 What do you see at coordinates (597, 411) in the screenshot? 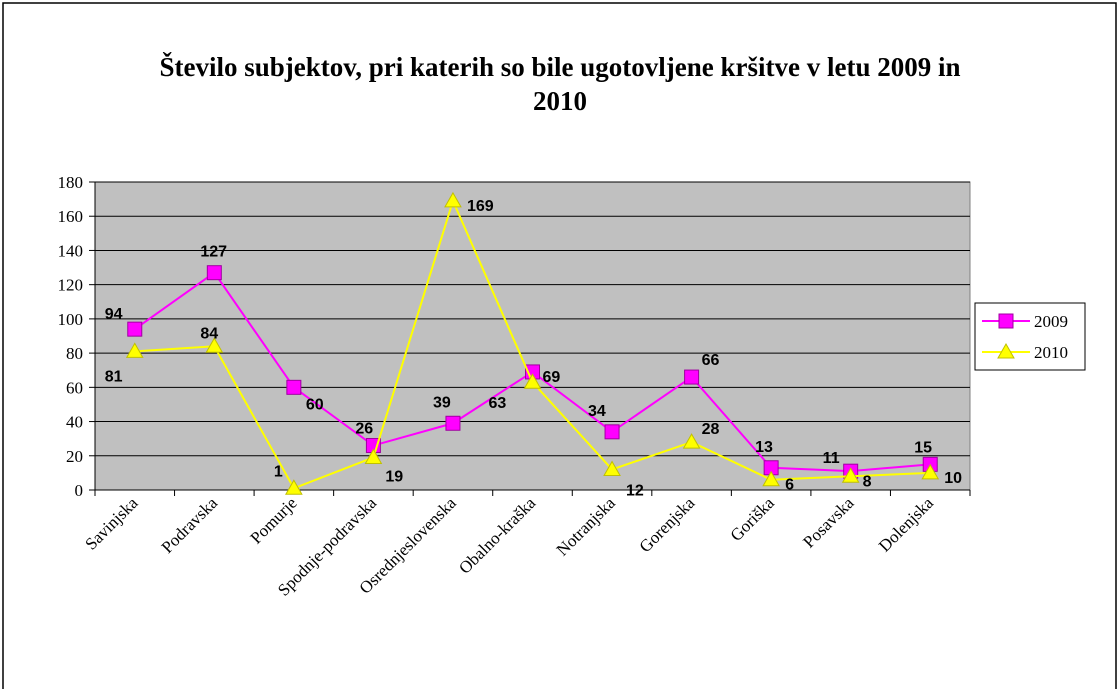
I see `data-label: 34` at bounding box center [597, 411].